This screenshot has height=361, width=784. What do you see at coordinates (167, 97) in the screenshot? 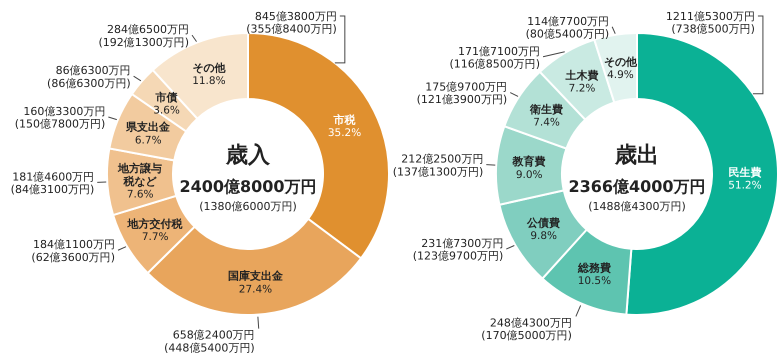
I see `category-label: 市債` at bounding box center [167, 97].